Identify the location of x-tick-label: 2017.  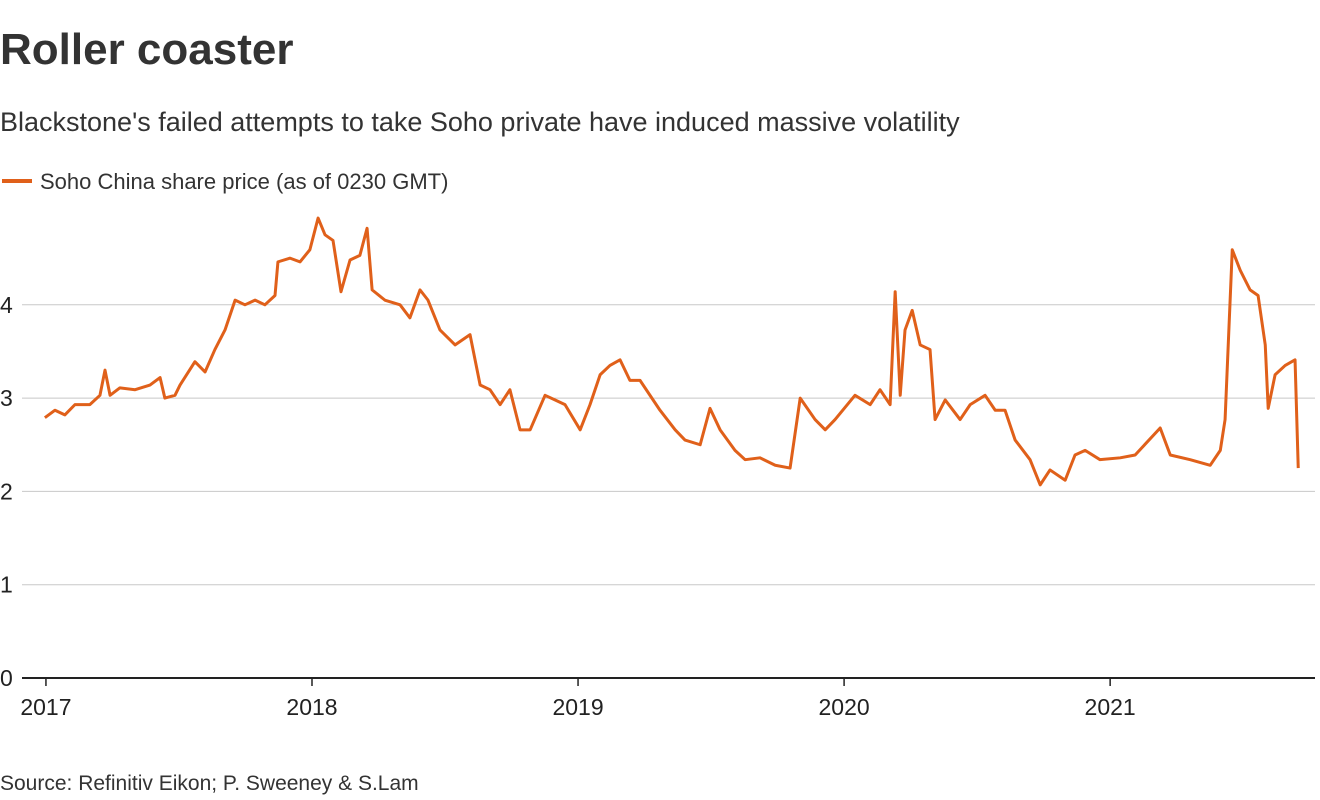
(45, 707).